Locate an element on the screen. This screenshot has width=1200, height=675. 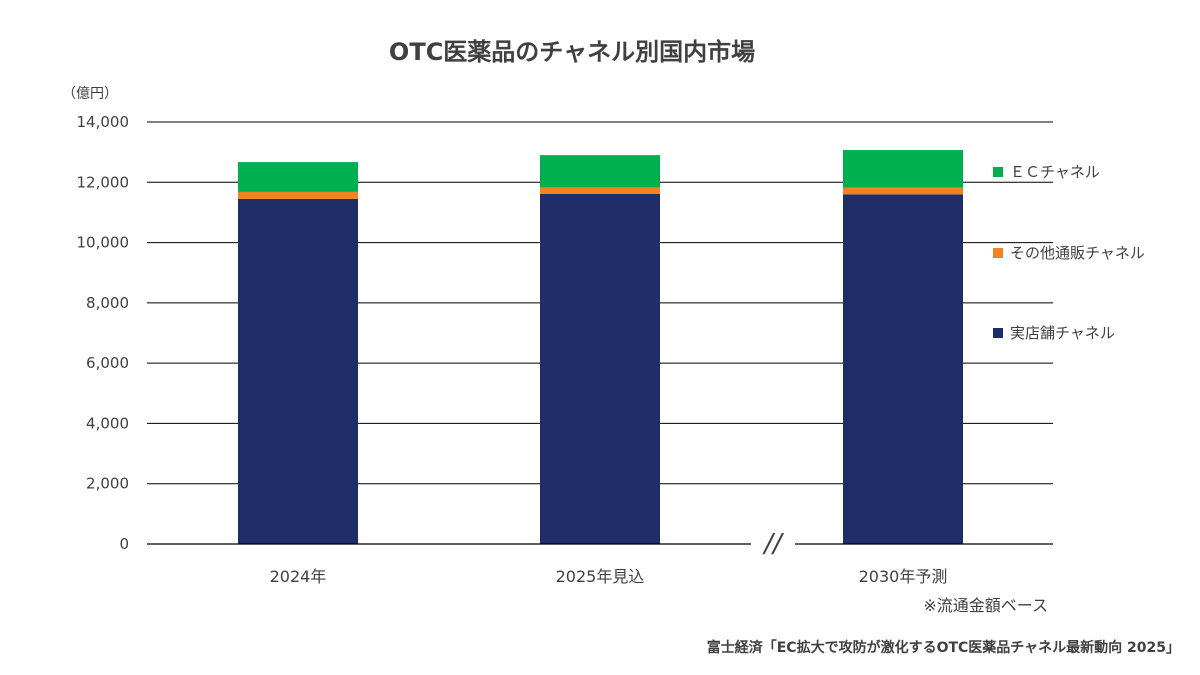
x-axis: // is located at coordinates (600, 544).